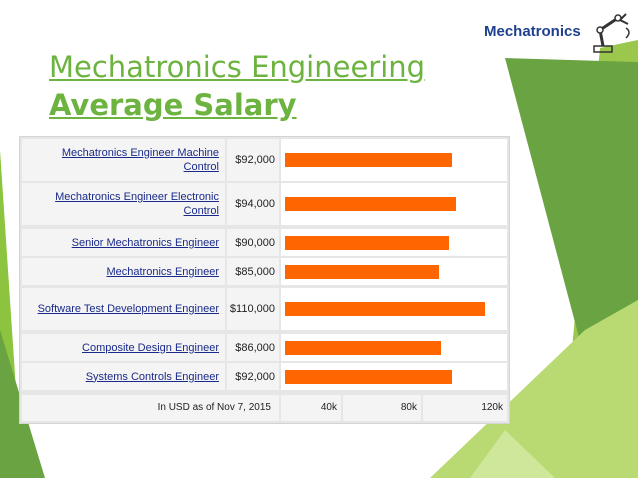  I want to click on slide-subtitle: Average Salary, so click(173, 105).